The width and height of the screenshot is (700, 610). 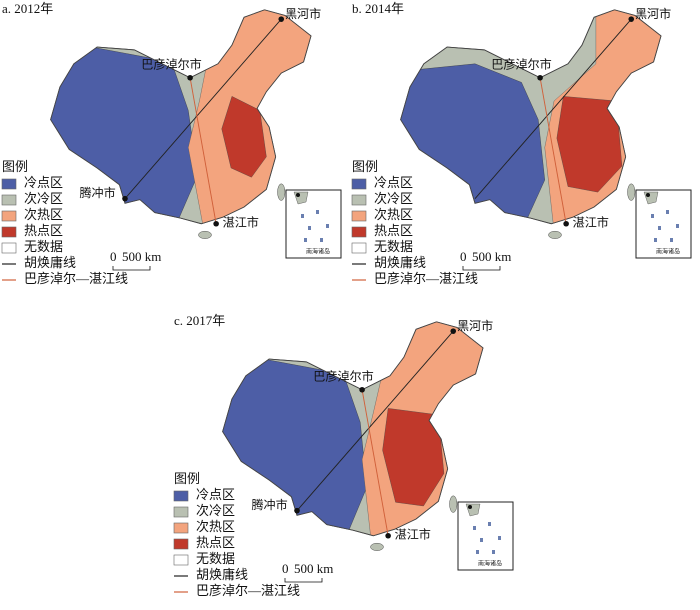 I want to click on city-label: 腾冲市, so click(x=97, y=192).